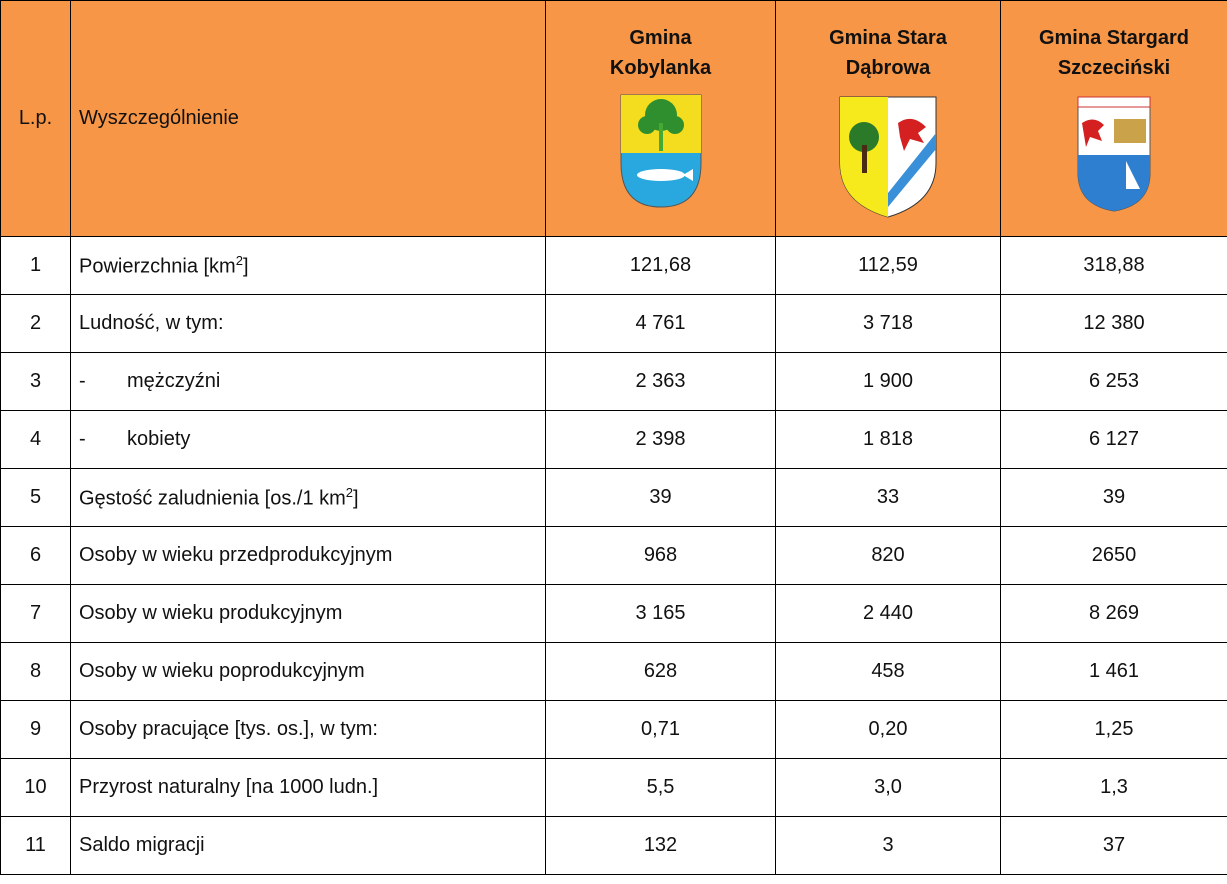  What do you see at coordinates (211, 613) in the screenshot?
I see `label-text: Osoby w wieku produkcyjnym` at bounding box center [211, 613].